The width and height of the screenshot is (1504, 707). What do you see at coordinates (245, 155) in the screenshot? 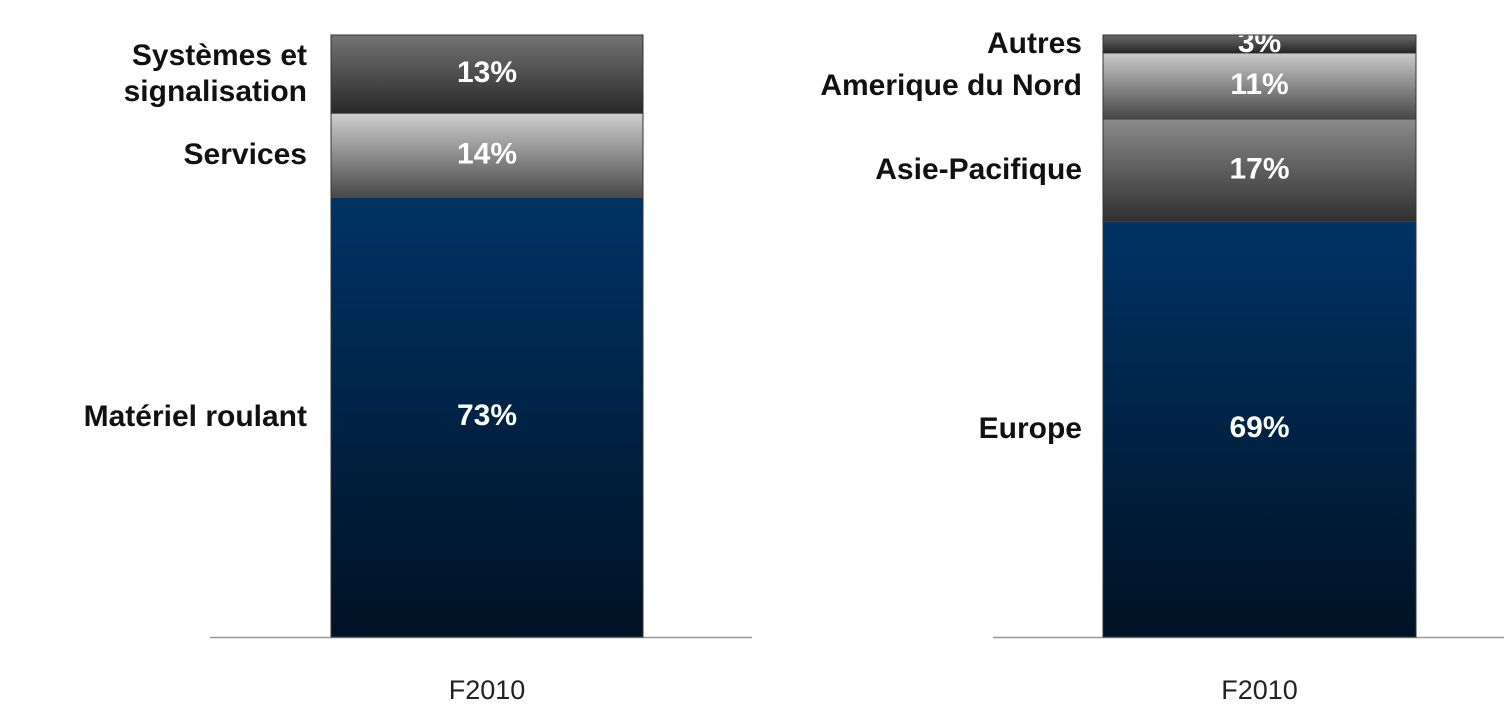
I see `series-label: Services` at bounding box center [245, 155].